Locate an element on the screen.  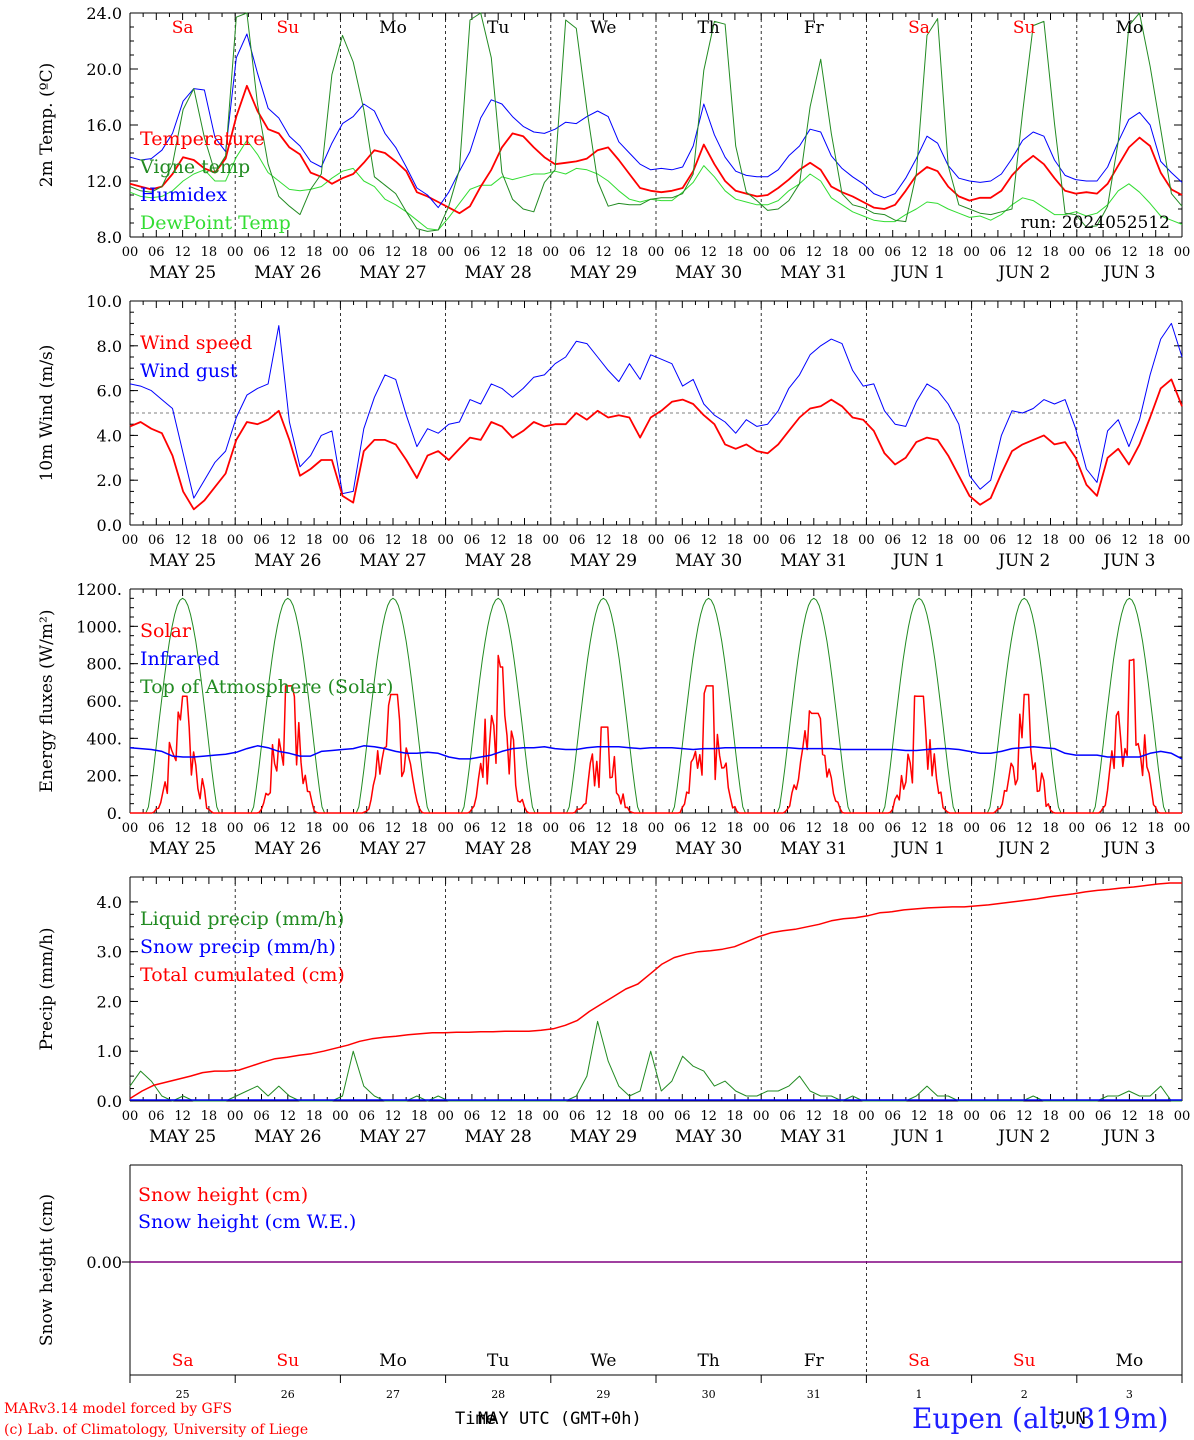
time-axis-label-time: Time is located at coordinates (475, 1419).